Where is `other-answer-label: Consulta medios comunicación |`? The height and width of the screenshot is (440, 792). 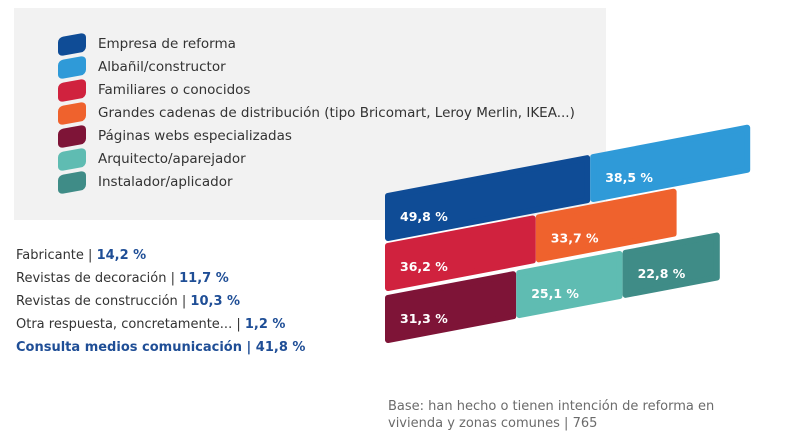
other-answer-label: Consulta medios comunicación | is located at coordinates (136, 347).